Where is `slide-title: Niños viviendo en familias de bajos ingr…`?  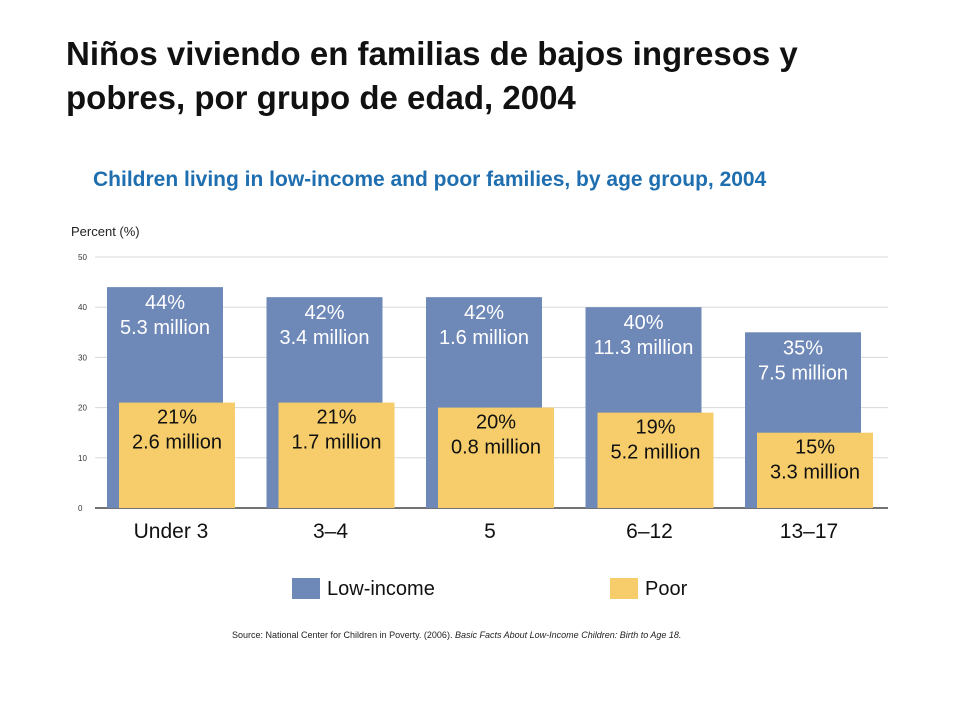 slide-title: Niños viviendo en familias de bajos ingr… is located at coordinates (432, 75).